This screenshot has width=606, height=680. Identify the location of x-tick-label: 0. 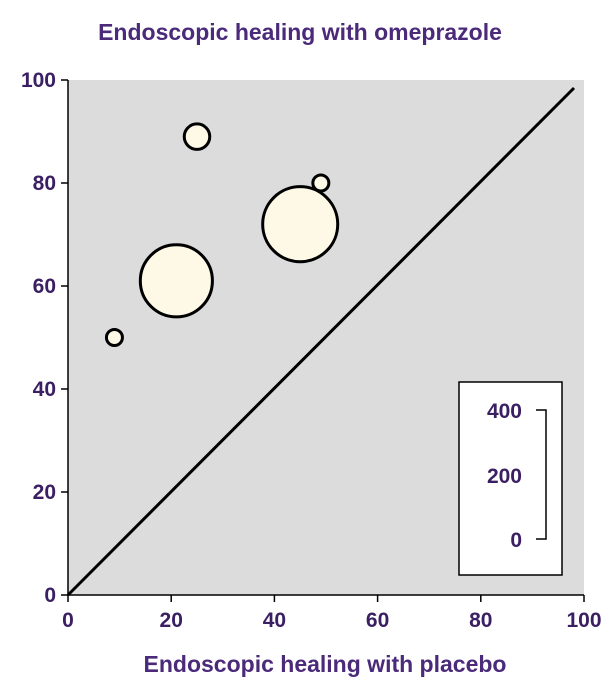
(68, 620).